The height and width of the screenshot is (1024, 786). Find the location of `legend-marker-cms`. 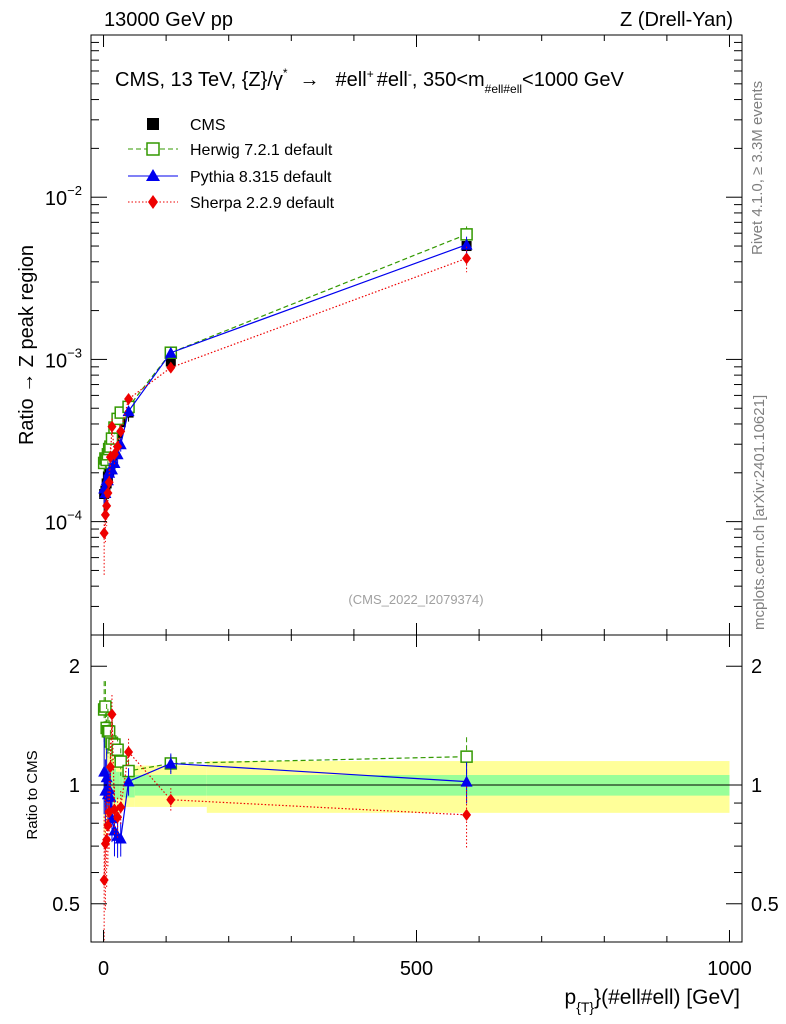

legend-marker-cms is located at coordinates (153, 124).